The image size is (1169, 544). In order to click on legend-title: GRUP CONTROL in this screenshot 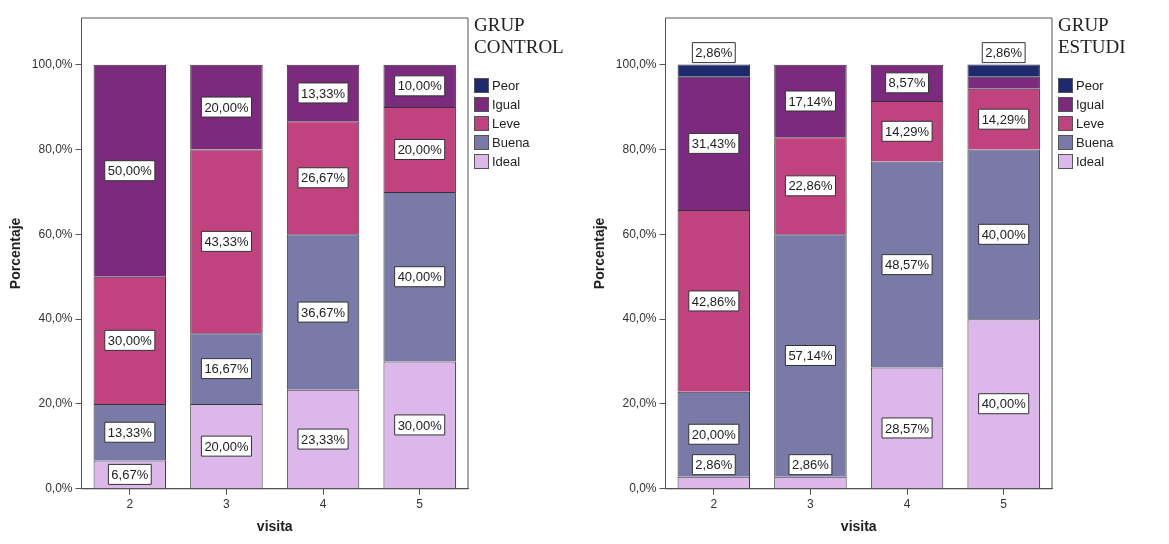, I will do `click(519, 36)`.